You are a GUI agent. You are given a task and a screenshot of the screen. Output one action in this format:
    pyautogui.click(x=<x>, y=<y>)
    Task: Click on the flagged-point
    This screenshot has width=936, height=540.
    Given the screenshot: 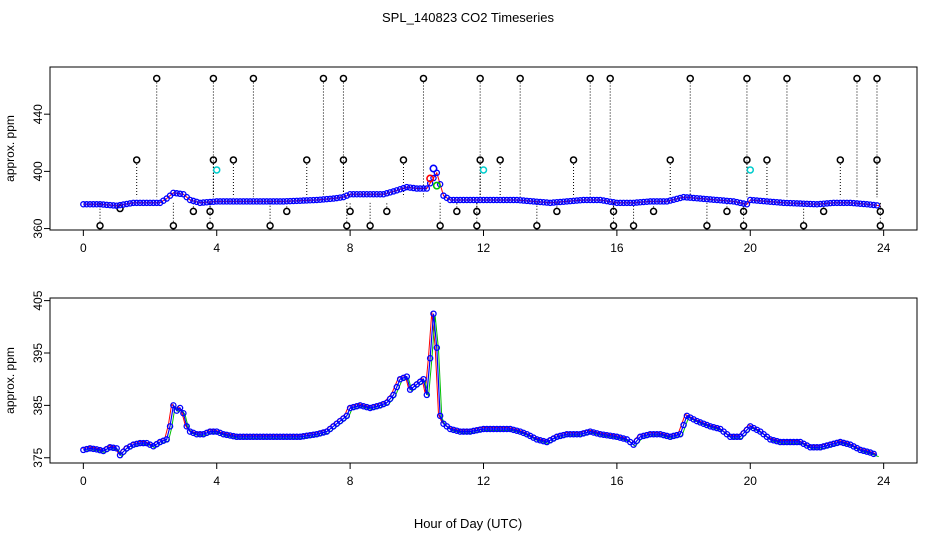 What is the action you would take?
    pyautogui.click(x=436, y=185)
    